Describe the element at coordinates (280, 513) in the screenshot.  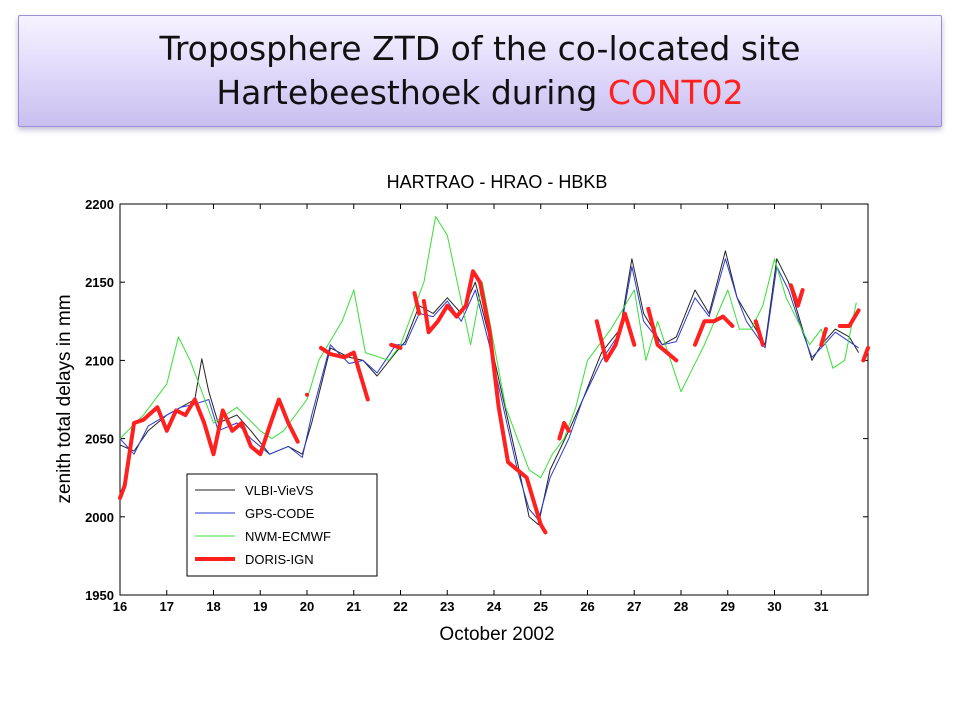
I see `legend-label-gps-code: GPS-CODE` at that location.